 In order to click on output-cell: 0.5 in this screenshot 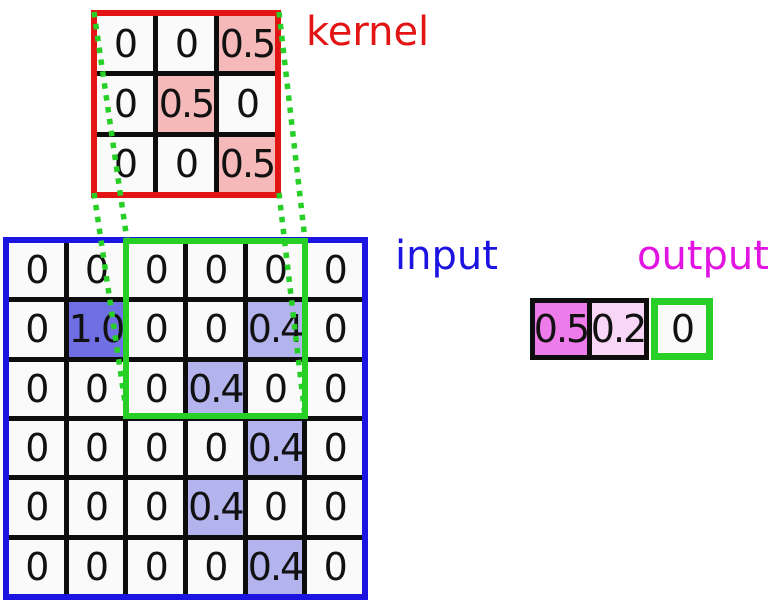, I will do `click(561, 329)`.